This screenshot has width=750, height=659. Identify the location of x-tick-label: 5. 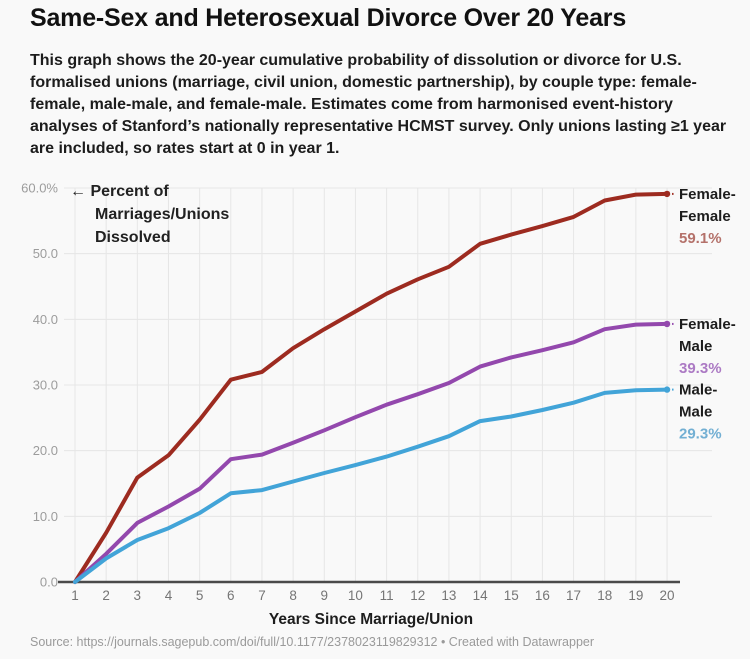
(200, 595).